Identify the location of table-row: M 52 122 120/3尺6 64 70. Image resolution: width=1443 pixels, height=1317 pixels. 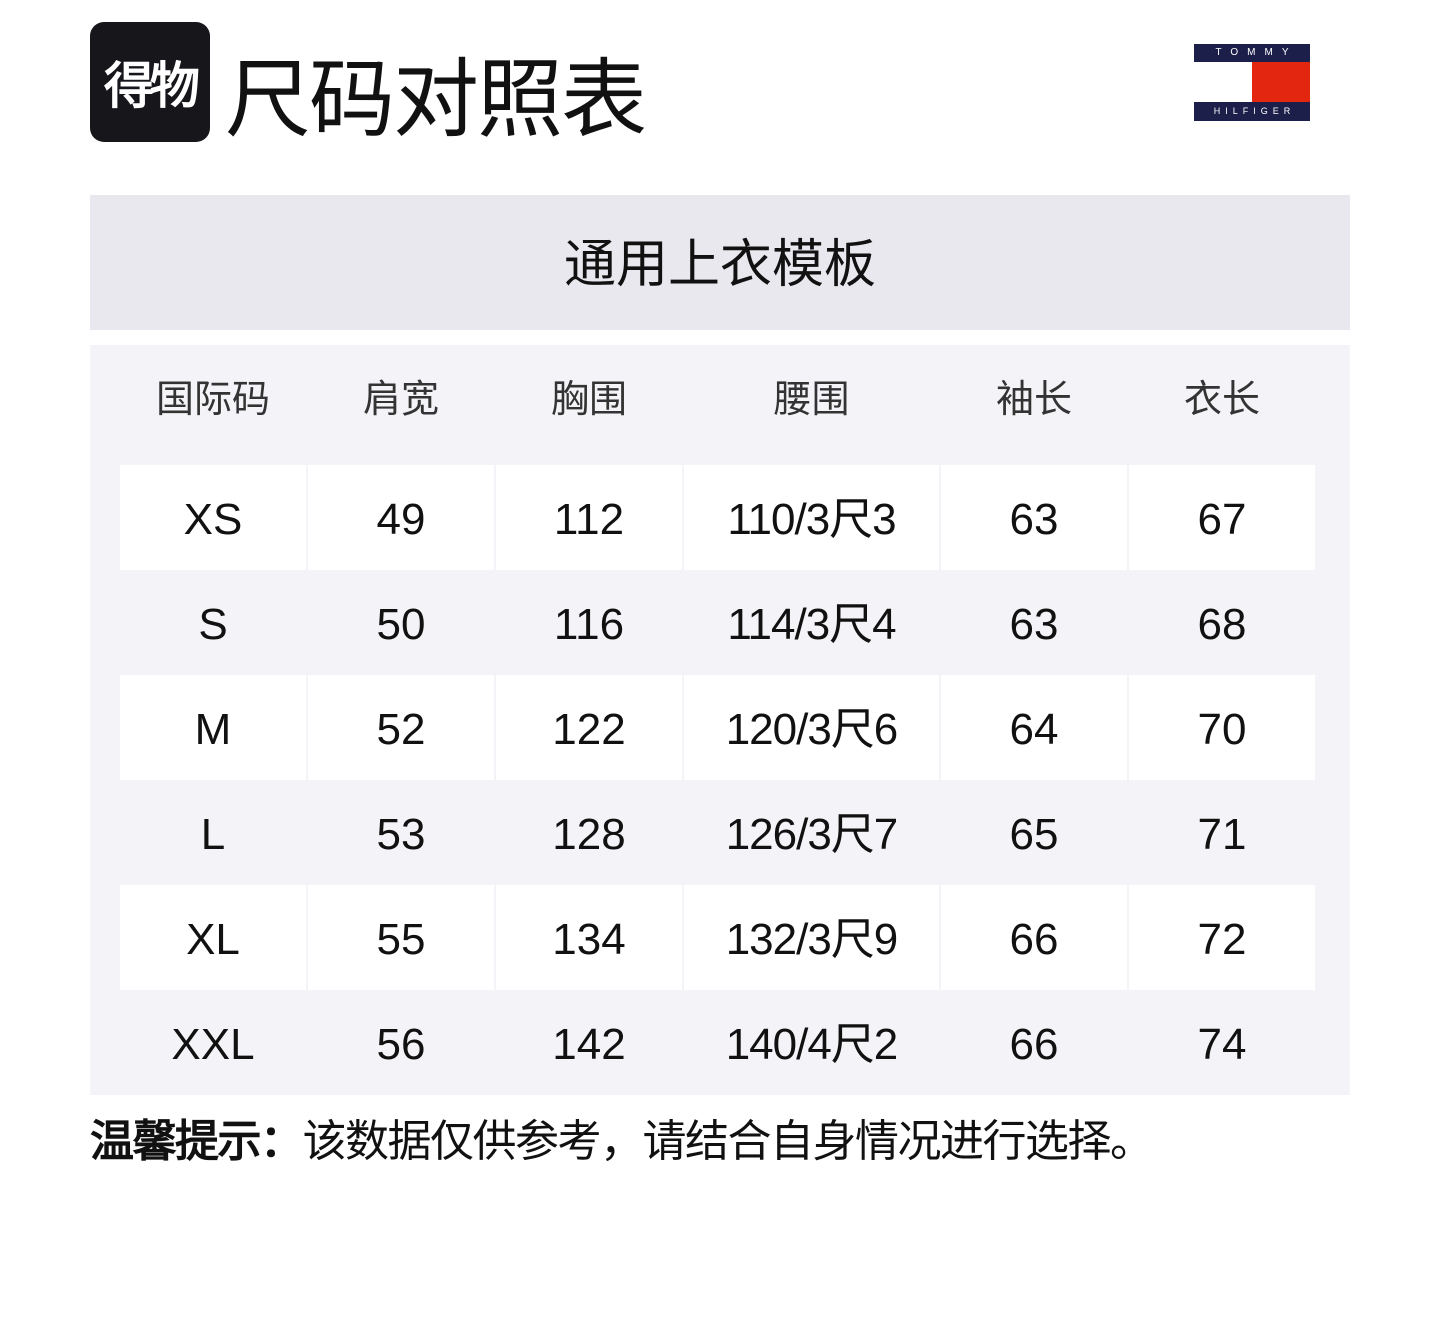
(718, 727).